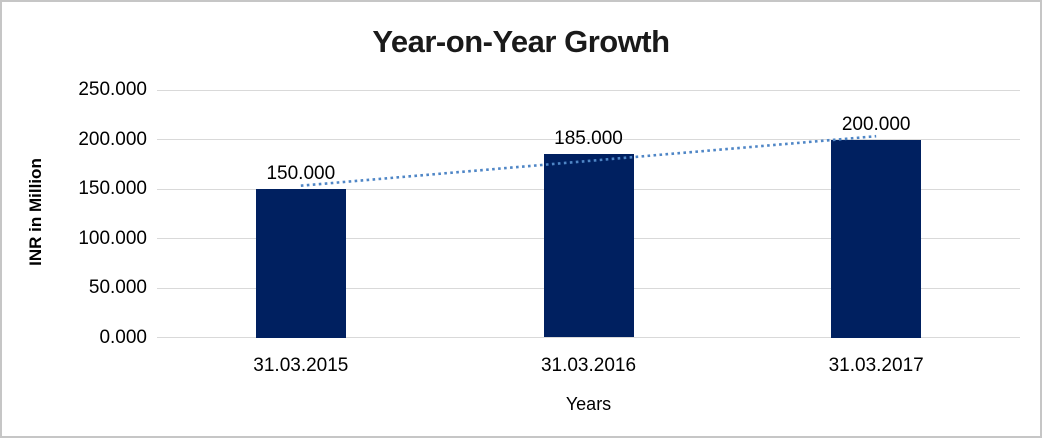 This screenshot has height=438, width=1042. What do you see at coordinates (876, 365) in the screenshot?
I see `x-tick-label: 31.03.2017` at bounding box center [876, 365].